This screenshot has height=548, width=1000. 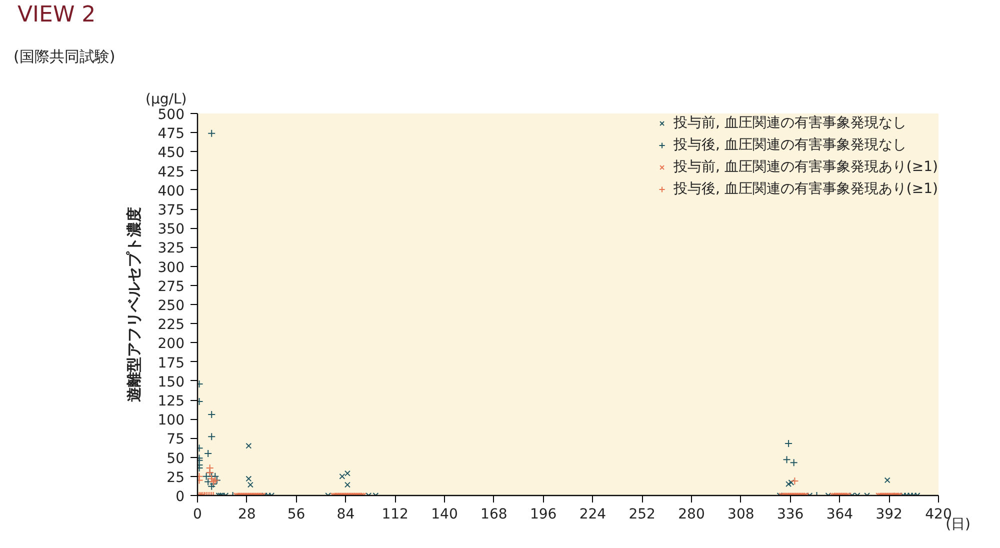 I want to click on y-tick-label: 75, so click(x=175, y=440).